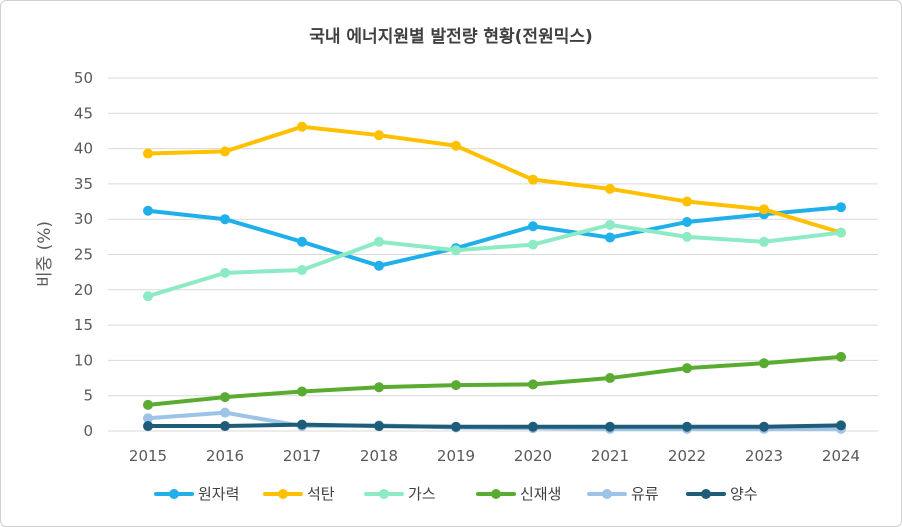  I want to click on x-tick-label: 2018, so click(379, 456).